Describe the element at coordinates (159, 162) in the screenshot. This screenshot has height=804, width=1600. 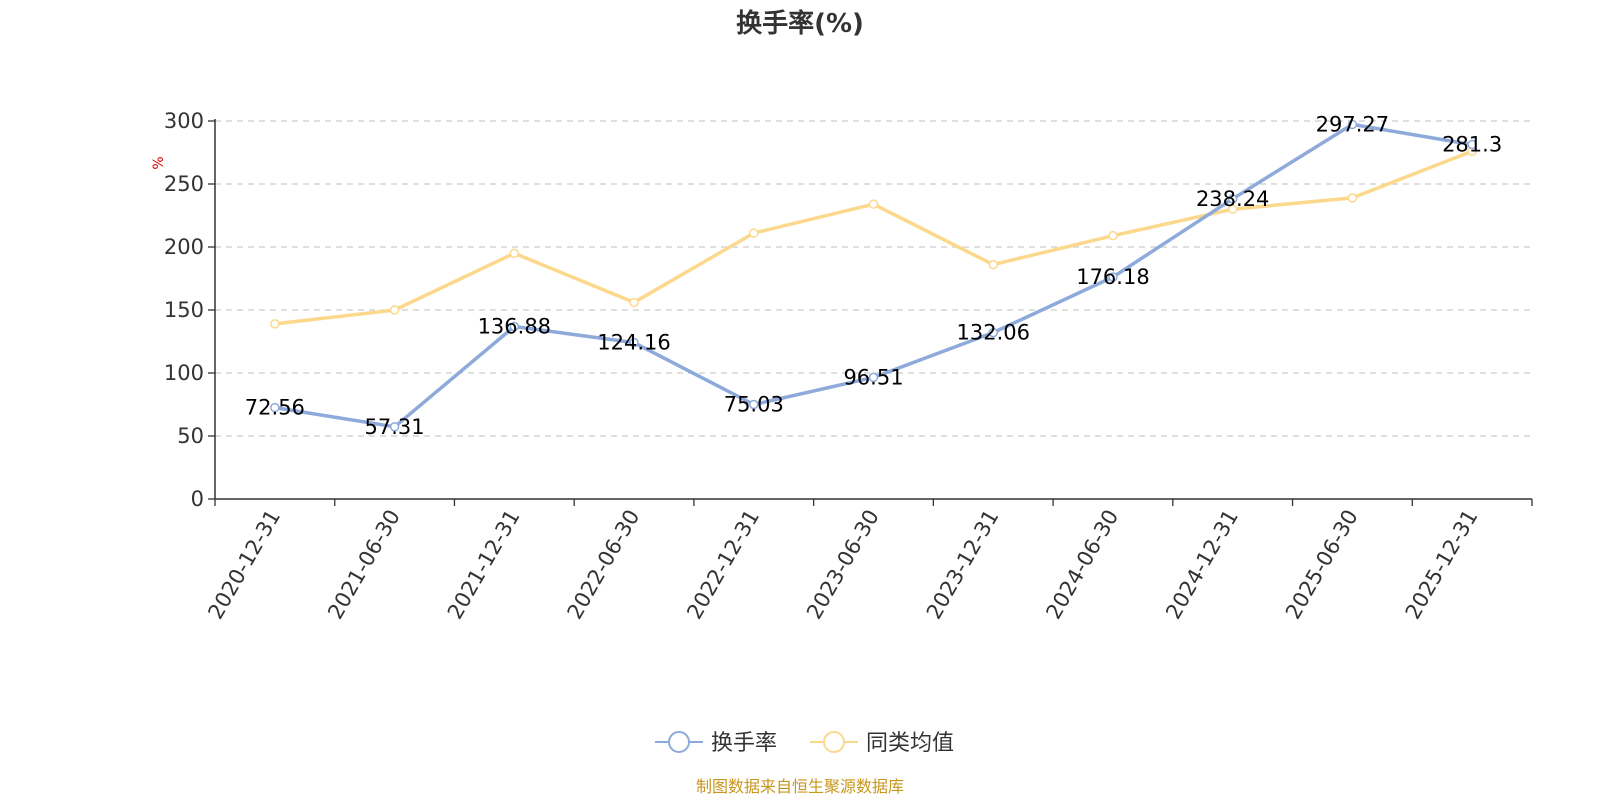
I see `y-axis-unit-label: %` at that location.